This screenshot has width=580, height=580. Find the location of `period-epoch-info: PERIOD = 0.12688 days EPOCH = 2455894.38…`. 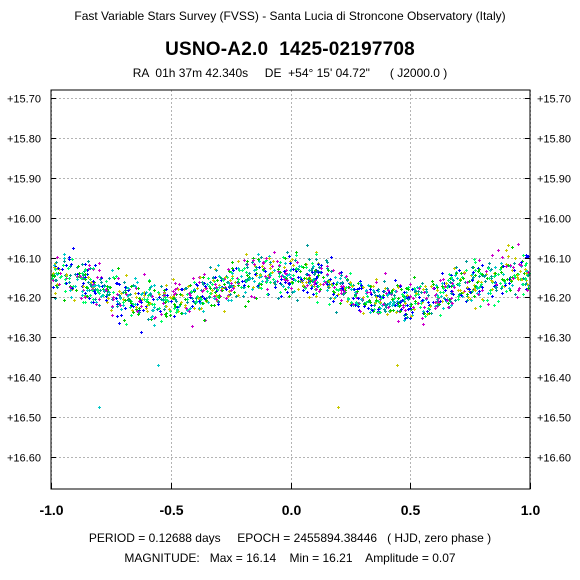

period-epoch-info: PERIOD = 0.12688 days EPOCH = 2455894.38… is located at coordinates (290, 538).